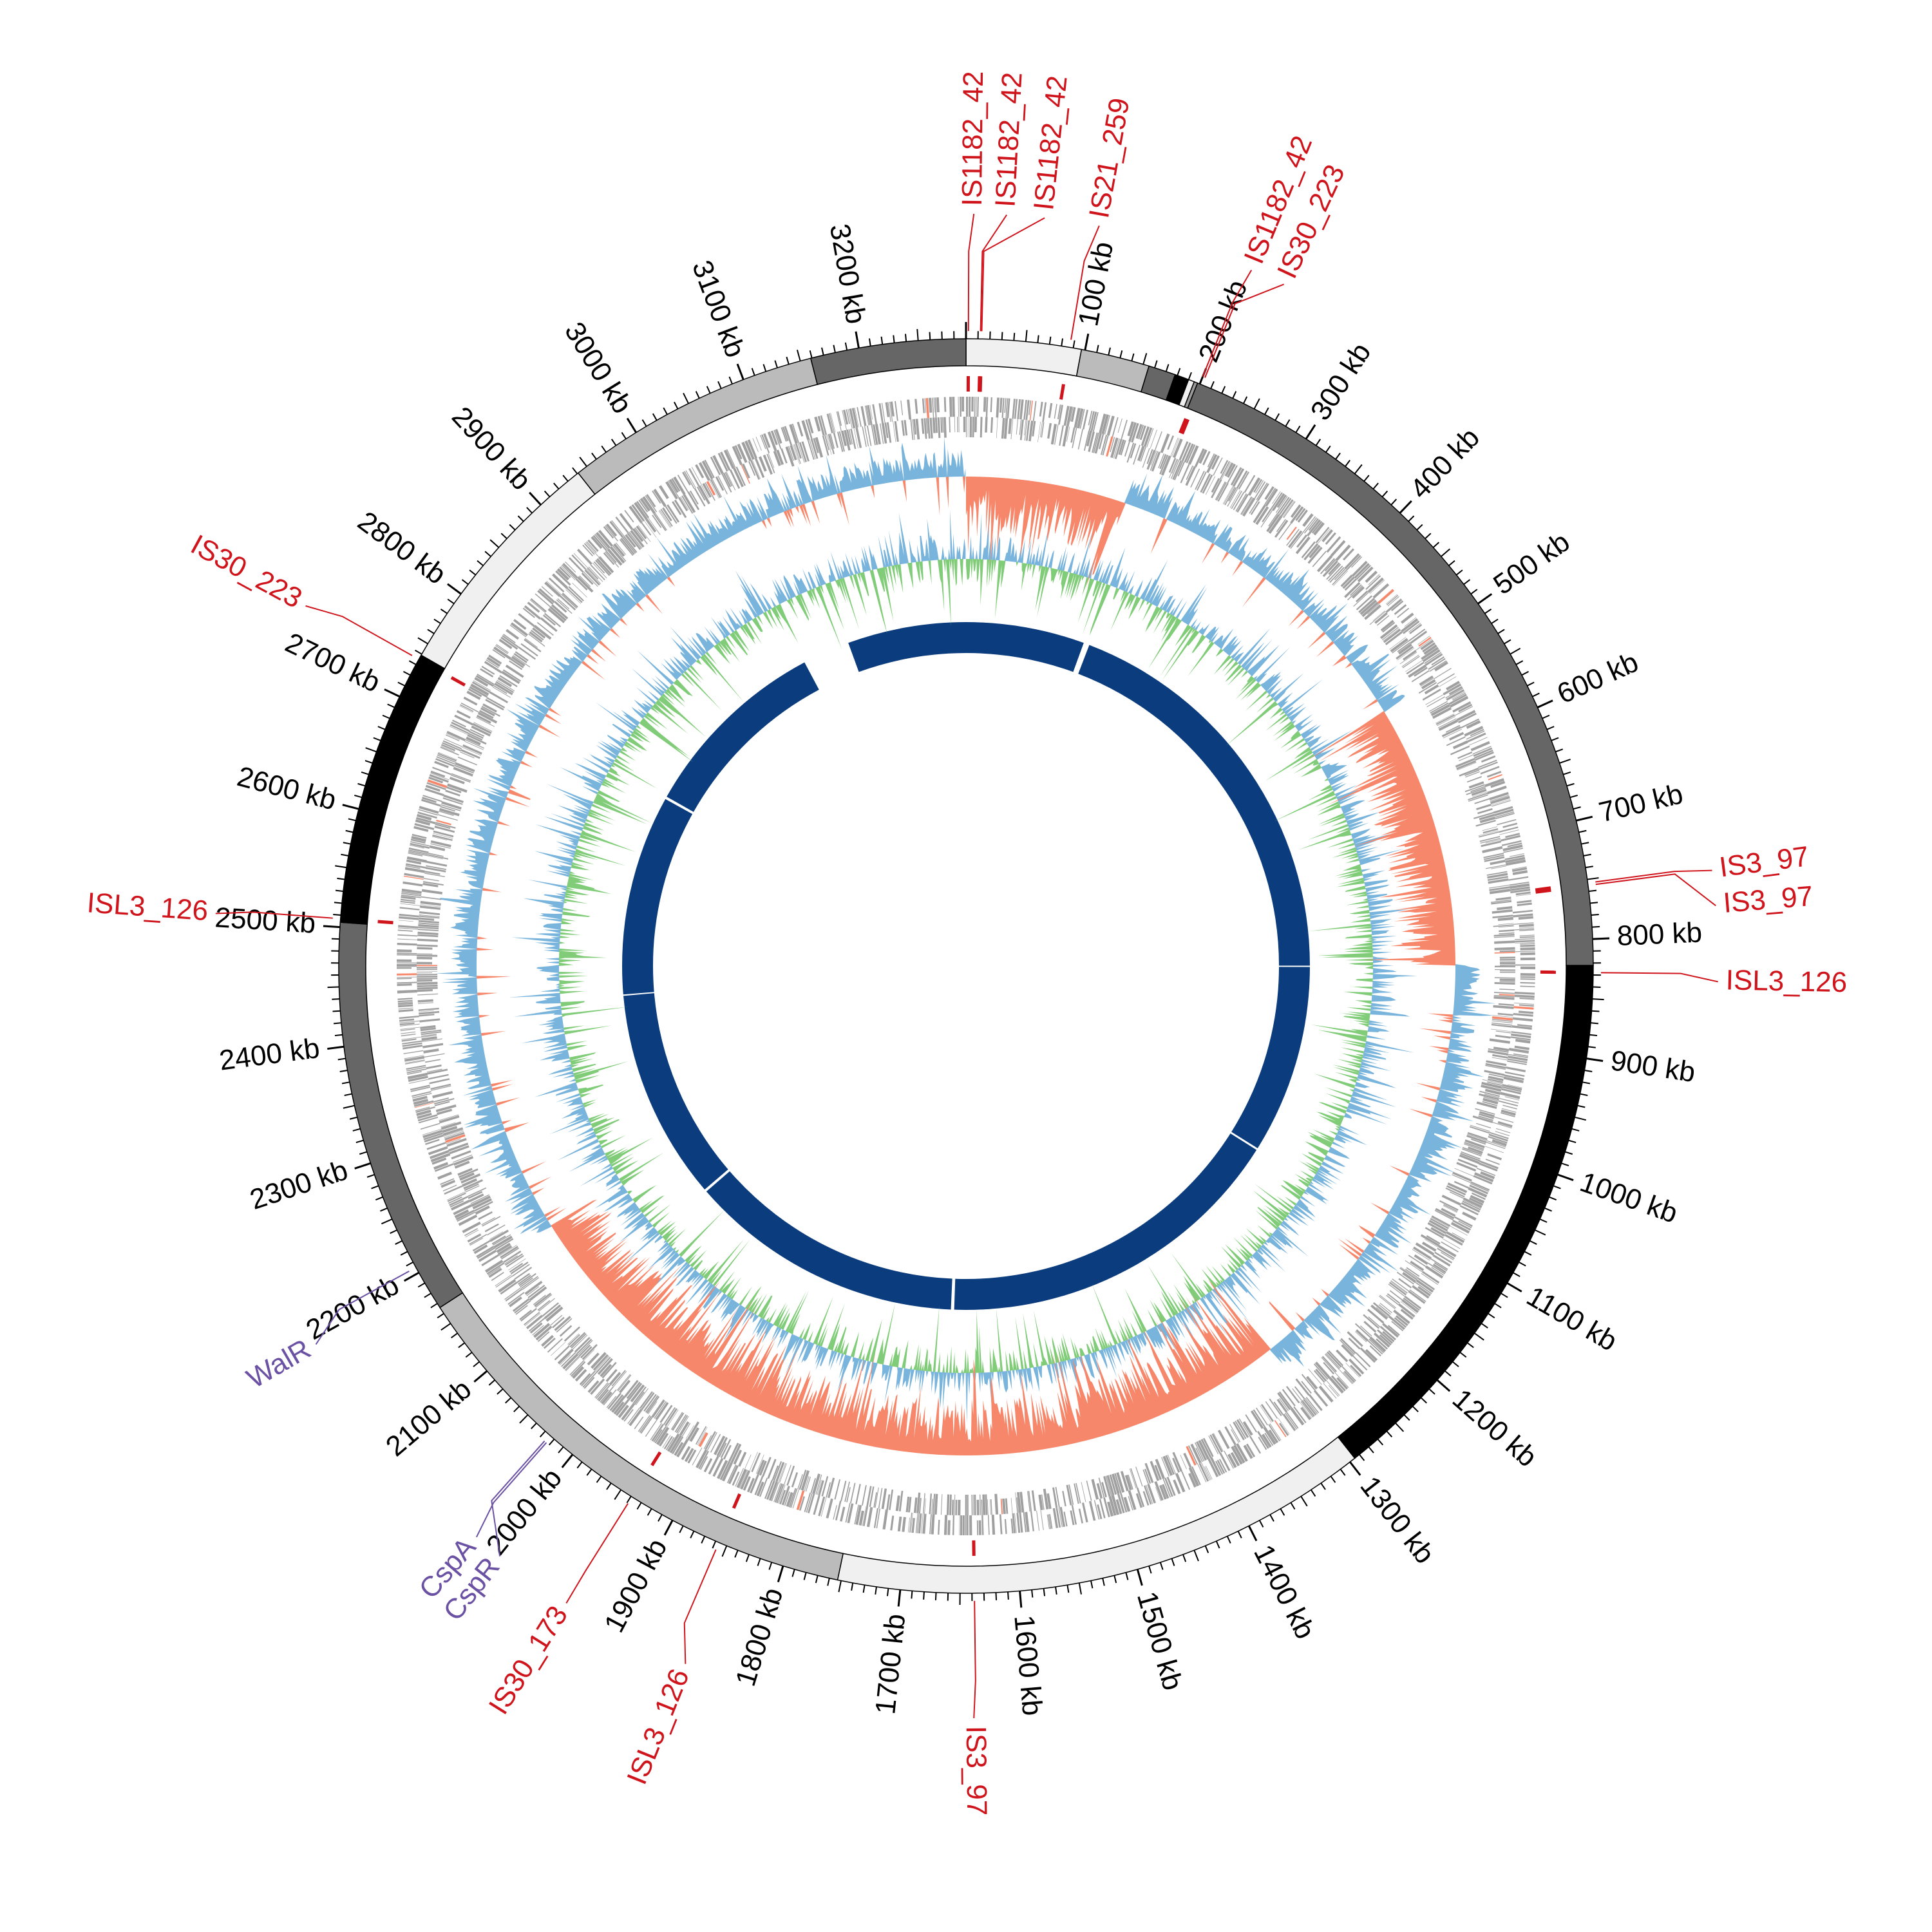  What do you see at coordinates (1659, 935) in the screenshot?
I see `tick-label: 800 kb` at bounding box center [1659, 935].